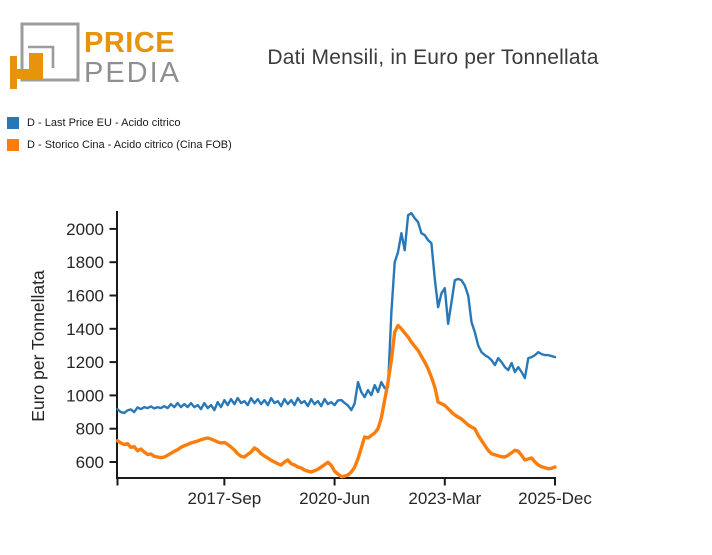 The height and width of the screenshot is (555, 712). I want to click on y-tick-label: 1200, so click(85, 362).